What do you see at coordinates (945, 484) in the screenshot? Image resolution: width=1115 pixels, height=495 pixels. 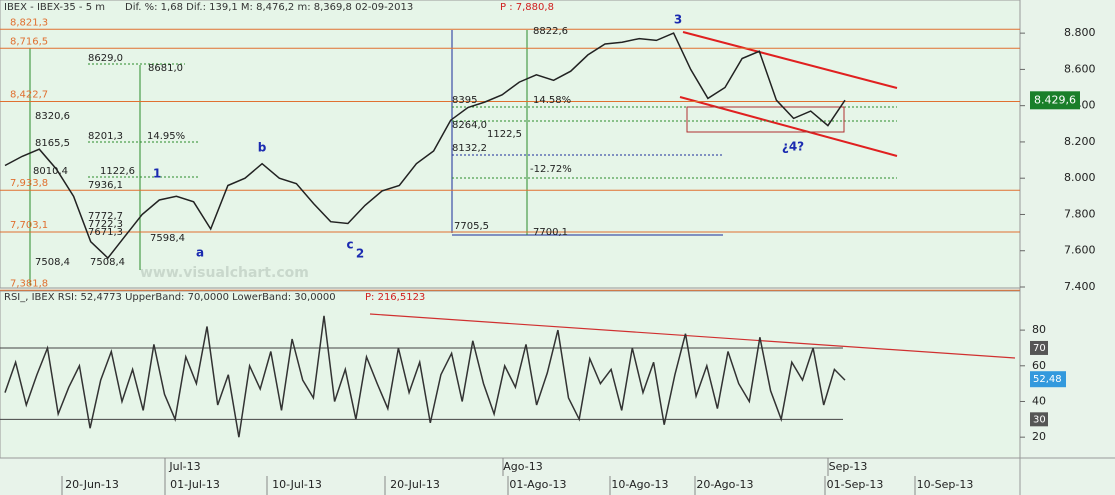 I see `x-tick-label: 10-Sep-13` at bounding box center [945, 484].